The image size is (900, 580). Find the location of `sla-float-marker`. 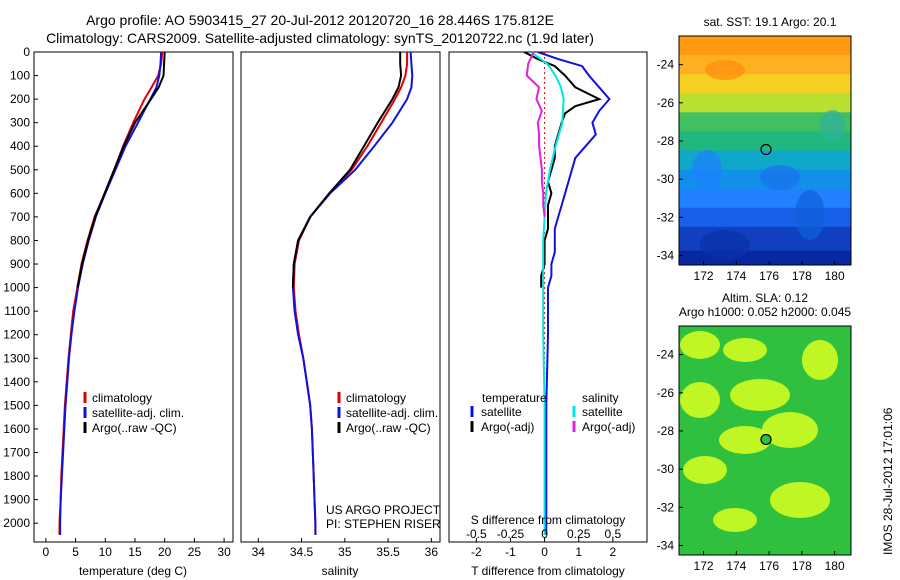

sla-float-marker is located at coordinates (766, 439).